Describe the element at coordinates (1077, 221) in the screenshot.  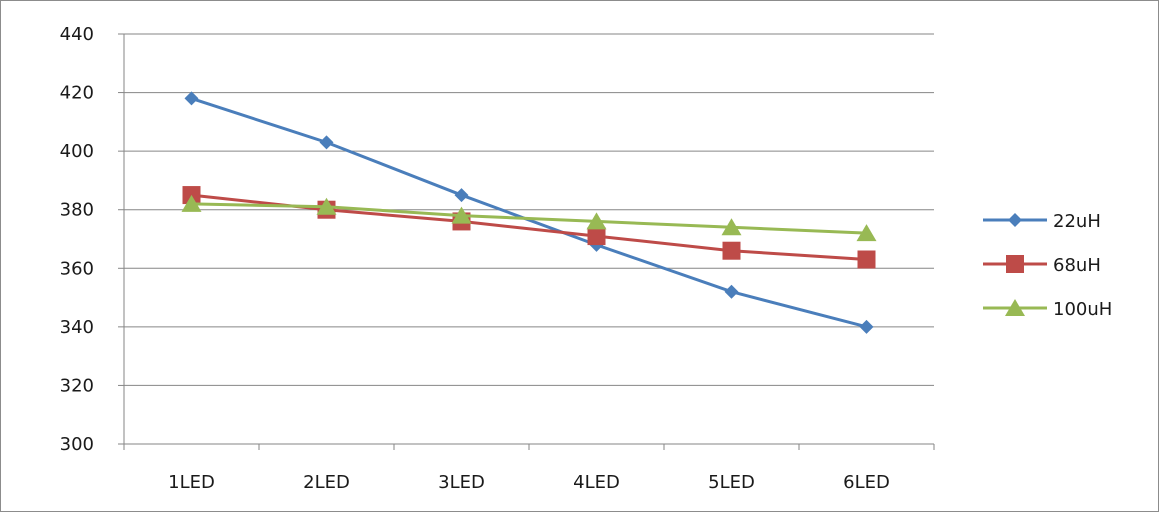
I see `legend-label: 22uH` at that location.